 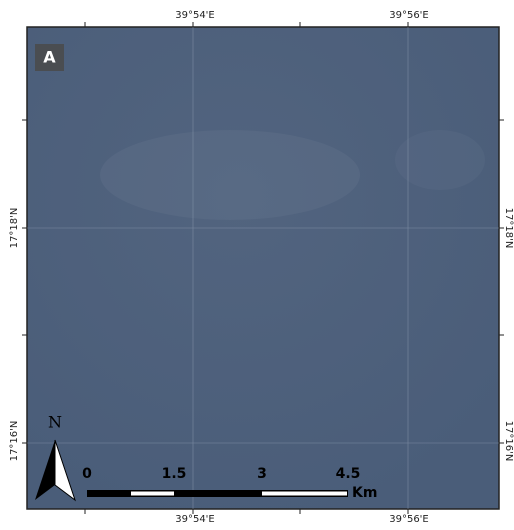 I want to click on north-arrow-left, so click(x=45, y=470).